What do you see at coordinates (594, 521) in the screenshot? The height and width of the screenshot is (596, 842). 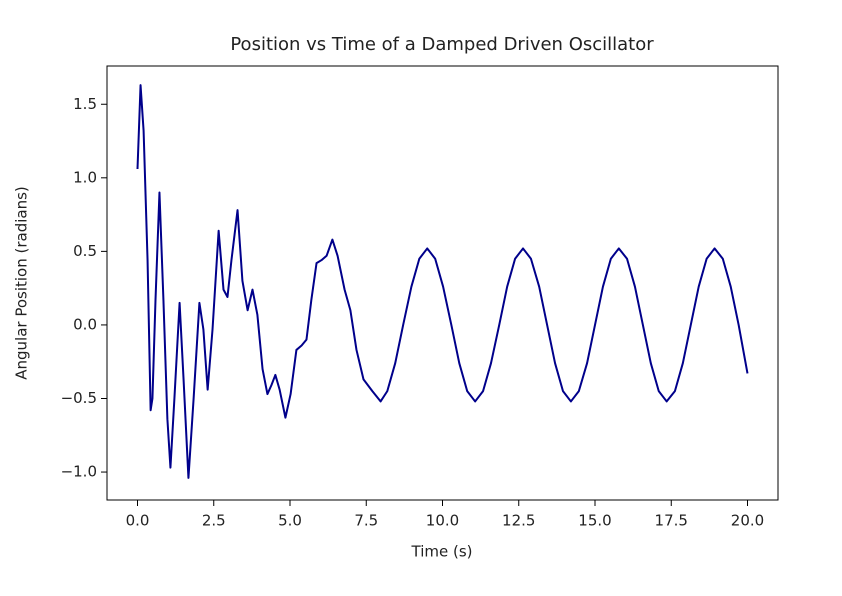 I see `x-tick-label: 15.0` at bounding box center [594, 521].